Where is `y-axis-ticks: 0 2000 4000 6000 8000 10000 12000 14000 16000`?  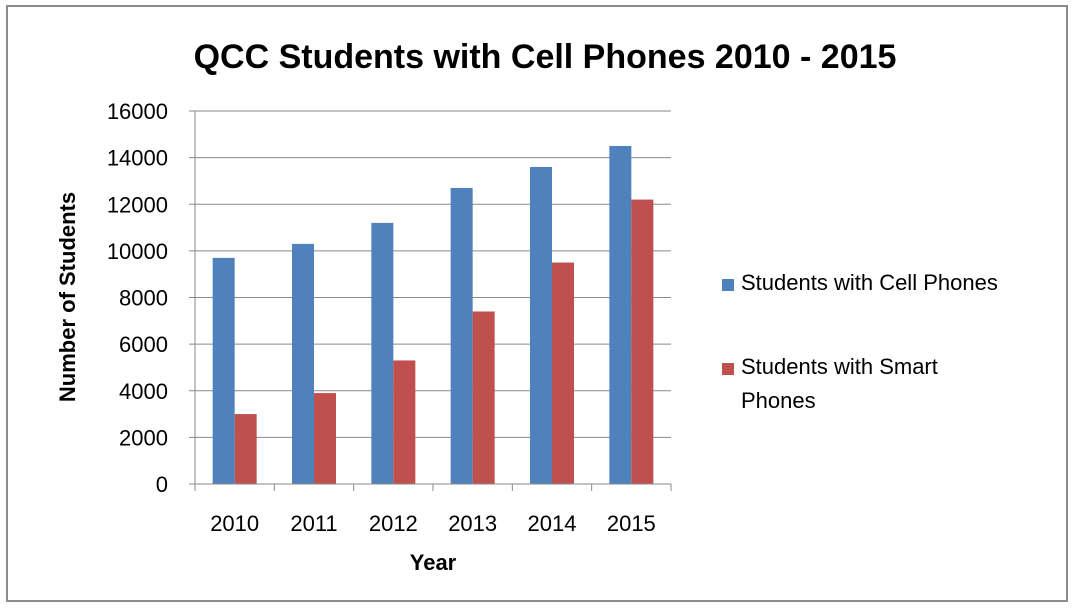 y-axis-ticks: 0 2000 4000 6000 8000 10000 12000 14000 16000 is located at coordinates (151, 298).